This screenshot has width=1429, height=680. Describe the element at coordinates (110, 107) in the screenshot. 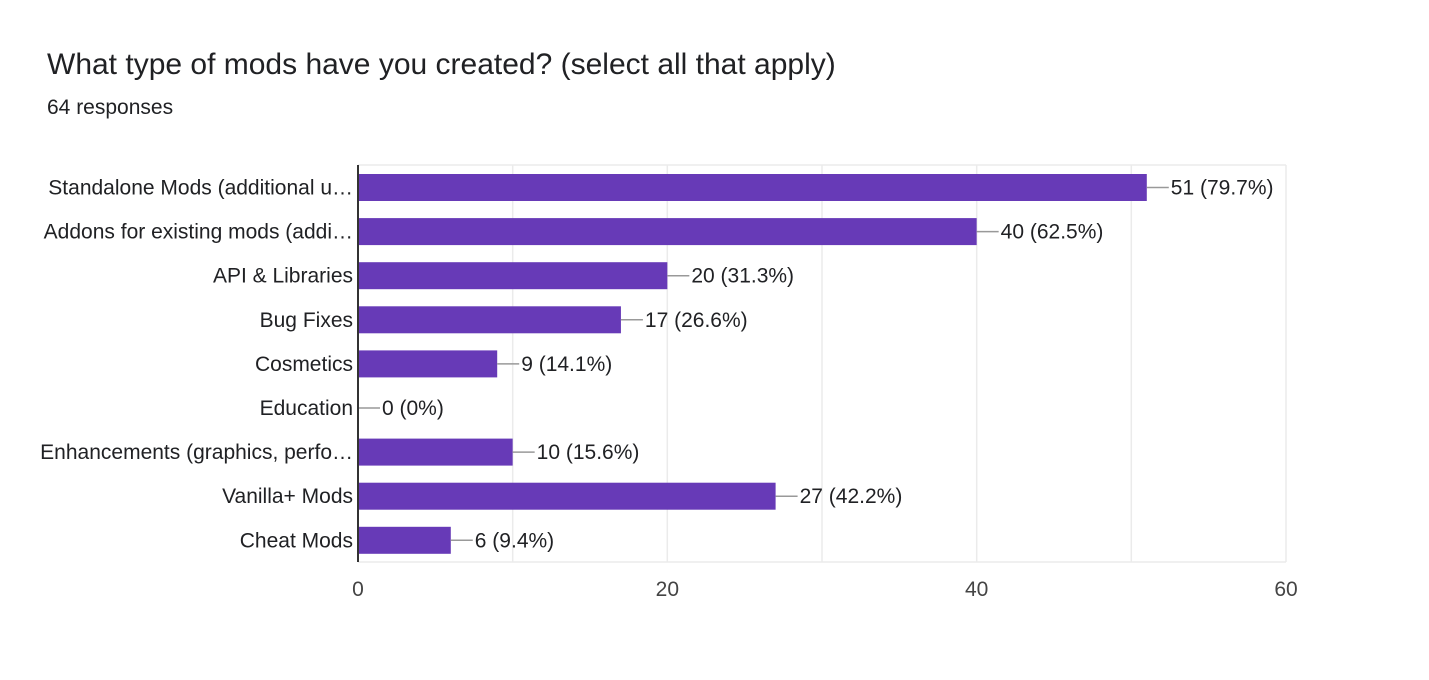

I see `response-count: 64 responses` at that location.